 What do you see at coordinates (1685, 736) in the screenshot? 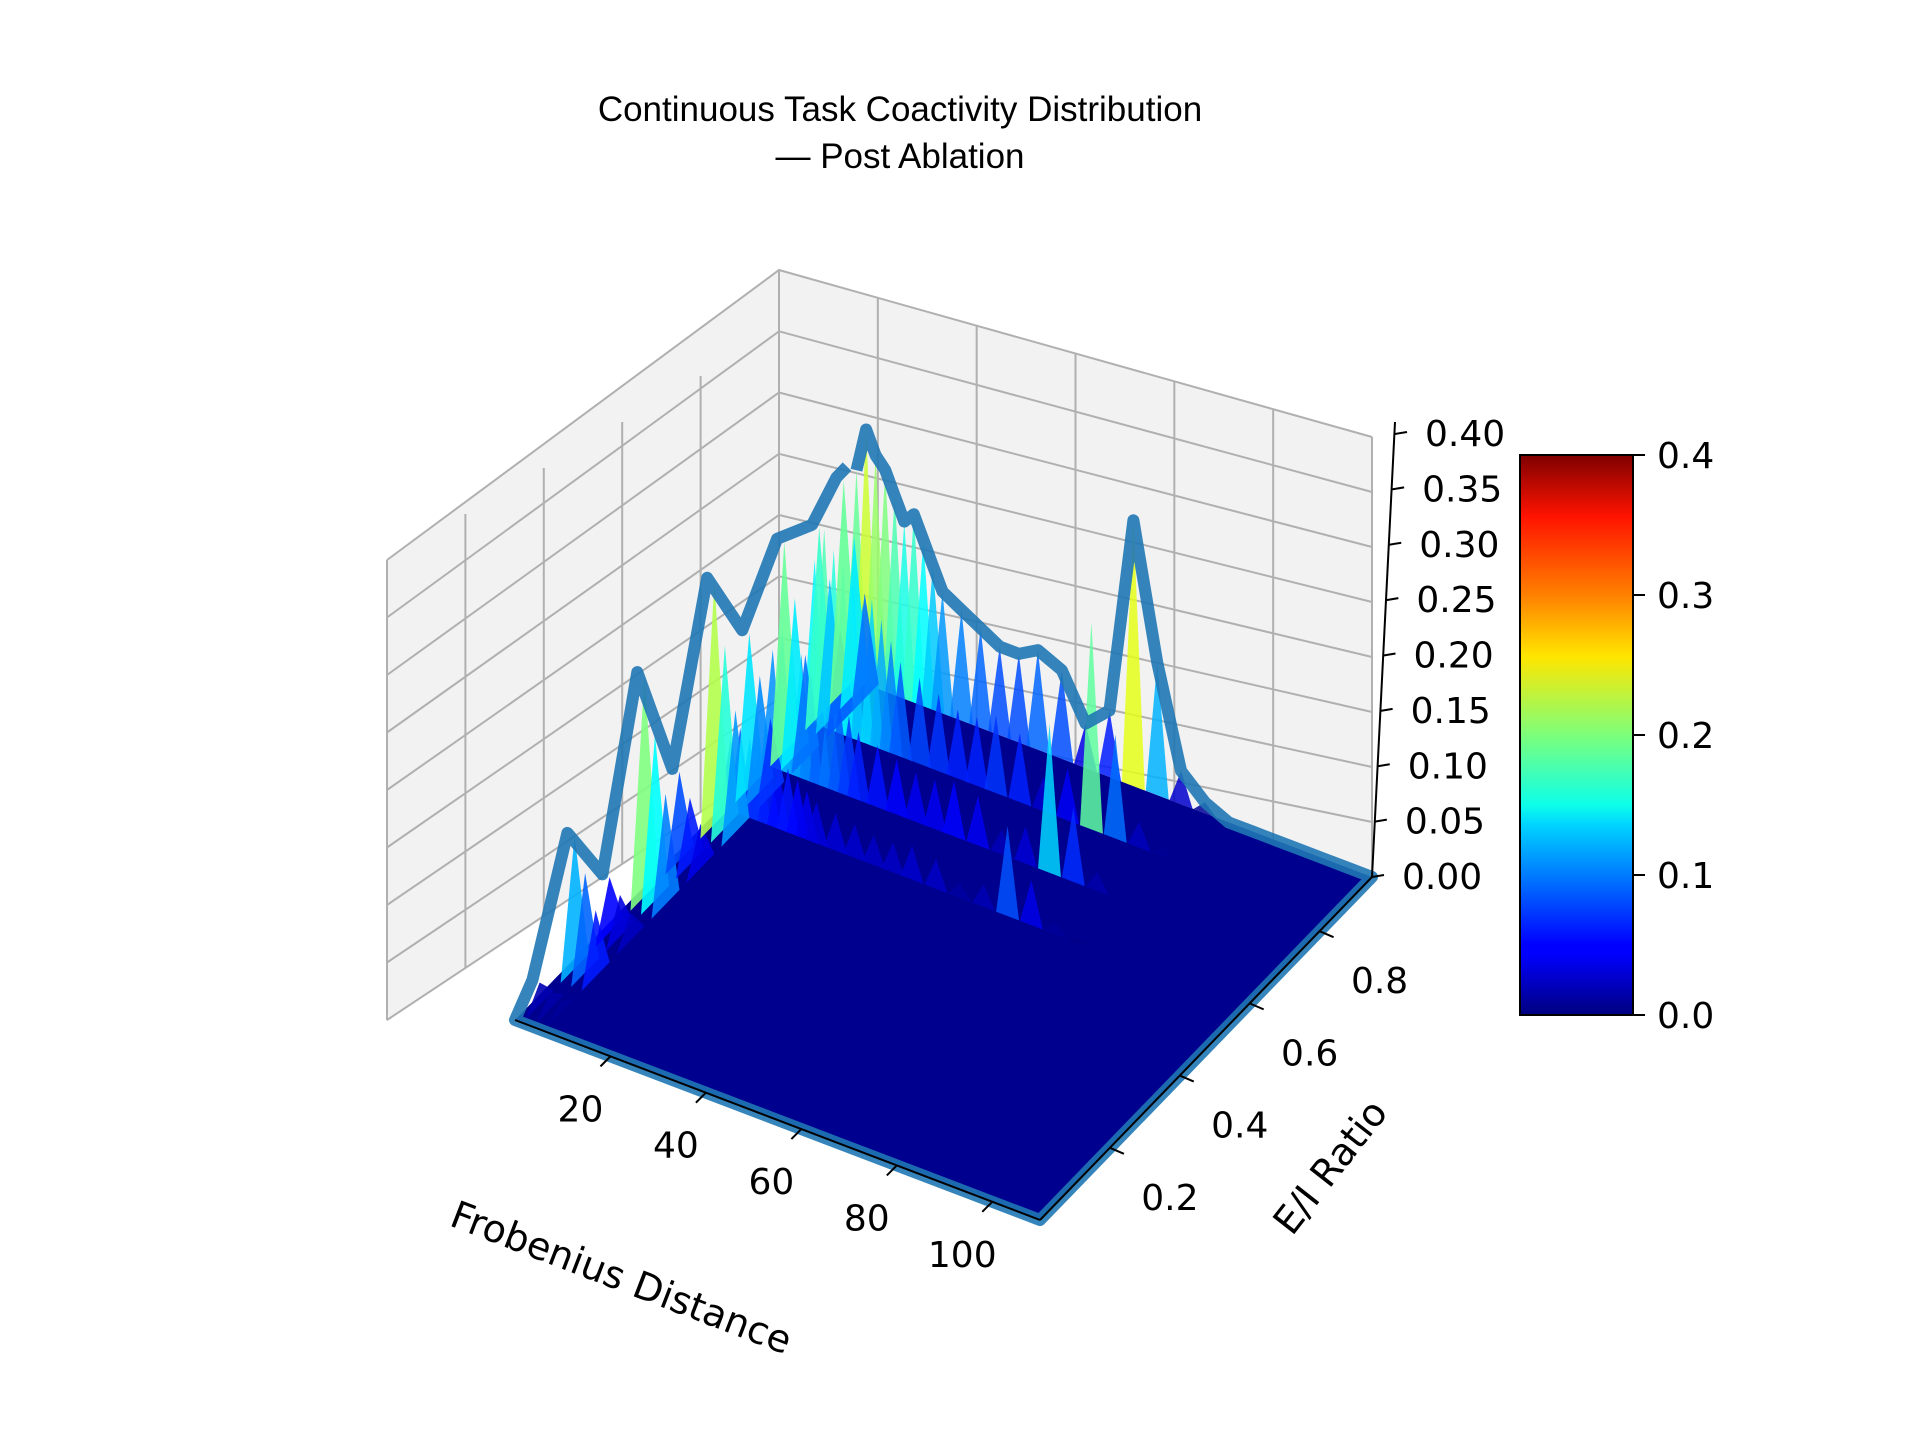
I see `colorbar-tick-label: 0.2` at bounding box center [1685, 736].